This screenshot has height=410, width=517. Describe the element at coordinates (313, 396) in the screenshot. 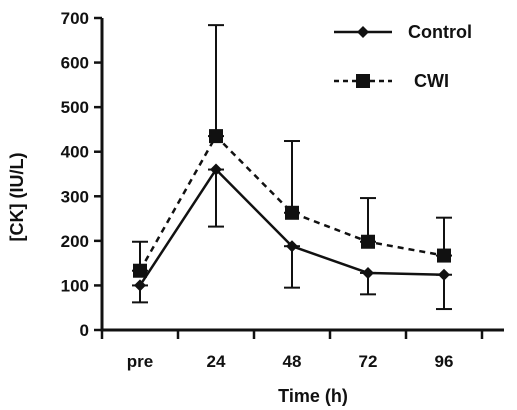

I see `x-axis-title: Time (h)` at that location.